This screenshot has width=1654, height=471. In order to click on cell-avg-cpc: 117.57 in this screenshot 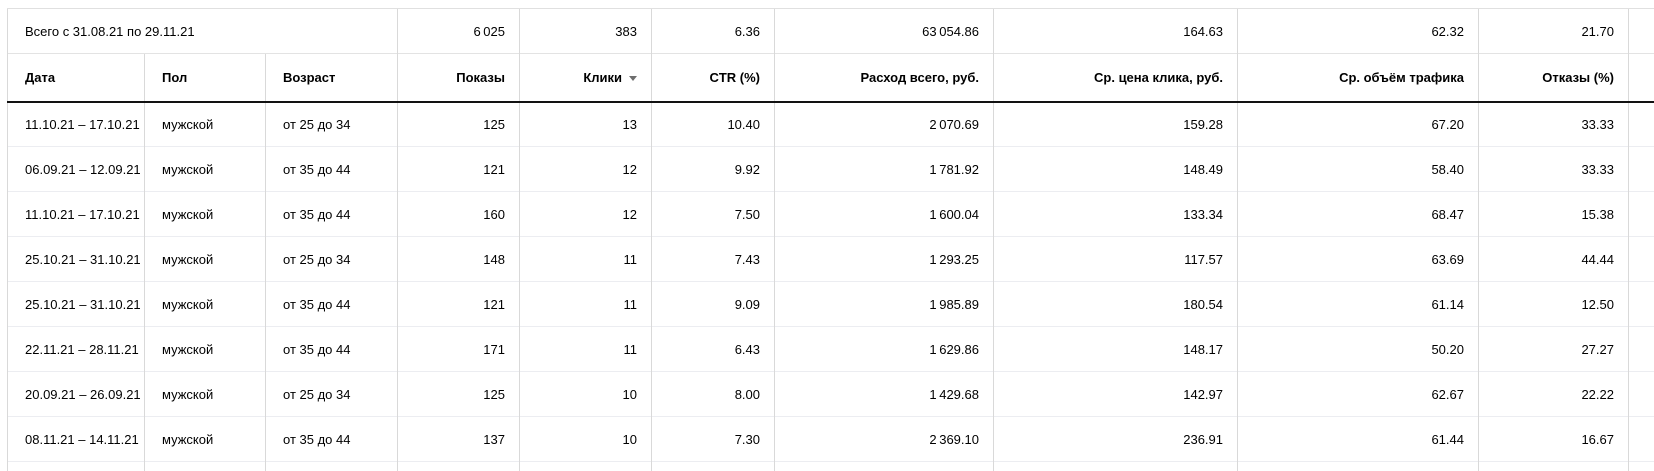, I will do `click(1115, 259)`.